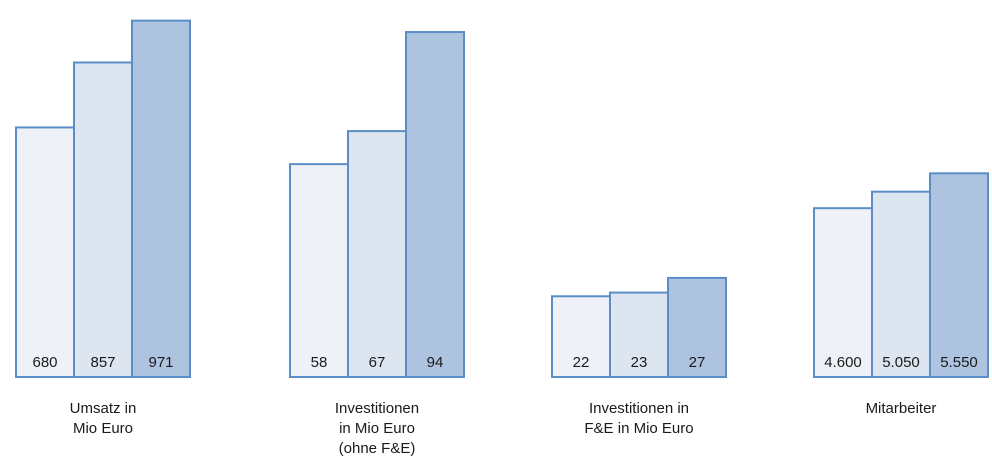  Describe the element at coordinates (377, 408) in the screenshot. I see `group-label-line: Investitionen` at that location.